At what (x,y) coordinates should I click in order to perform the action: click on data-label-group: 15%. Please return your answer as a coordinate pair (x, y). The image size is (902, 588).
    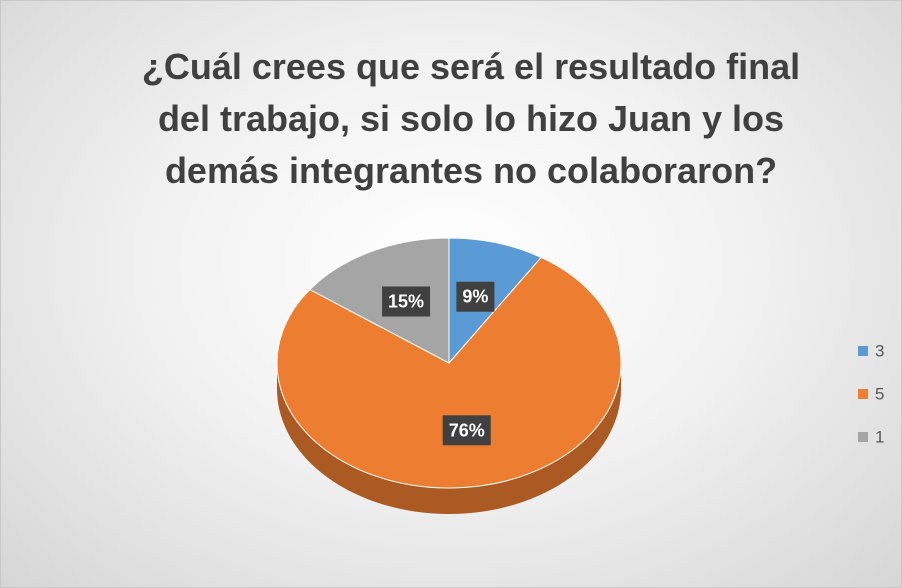
    Looking at the image, I should click on (406, 301).